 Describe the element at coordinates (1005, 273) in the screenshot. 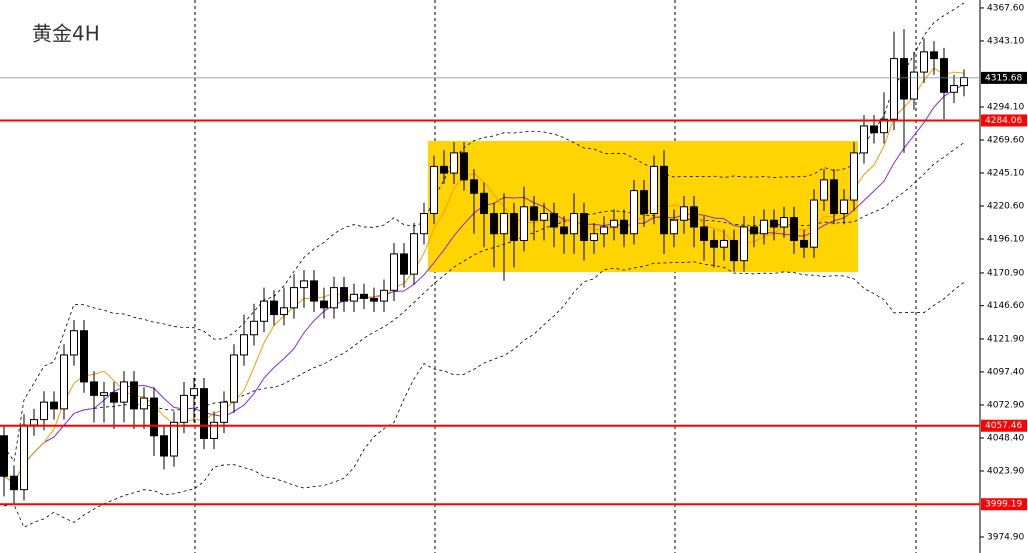

I see `y-tick-label: 4170.90` at that location.